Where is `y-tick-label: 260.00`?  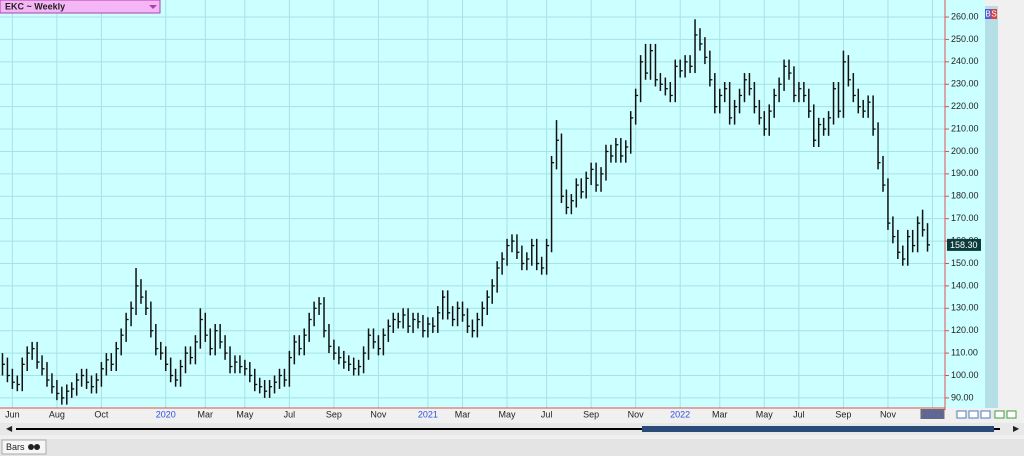 y-tick-label: 260.00 is located at coordinates (965, 16).